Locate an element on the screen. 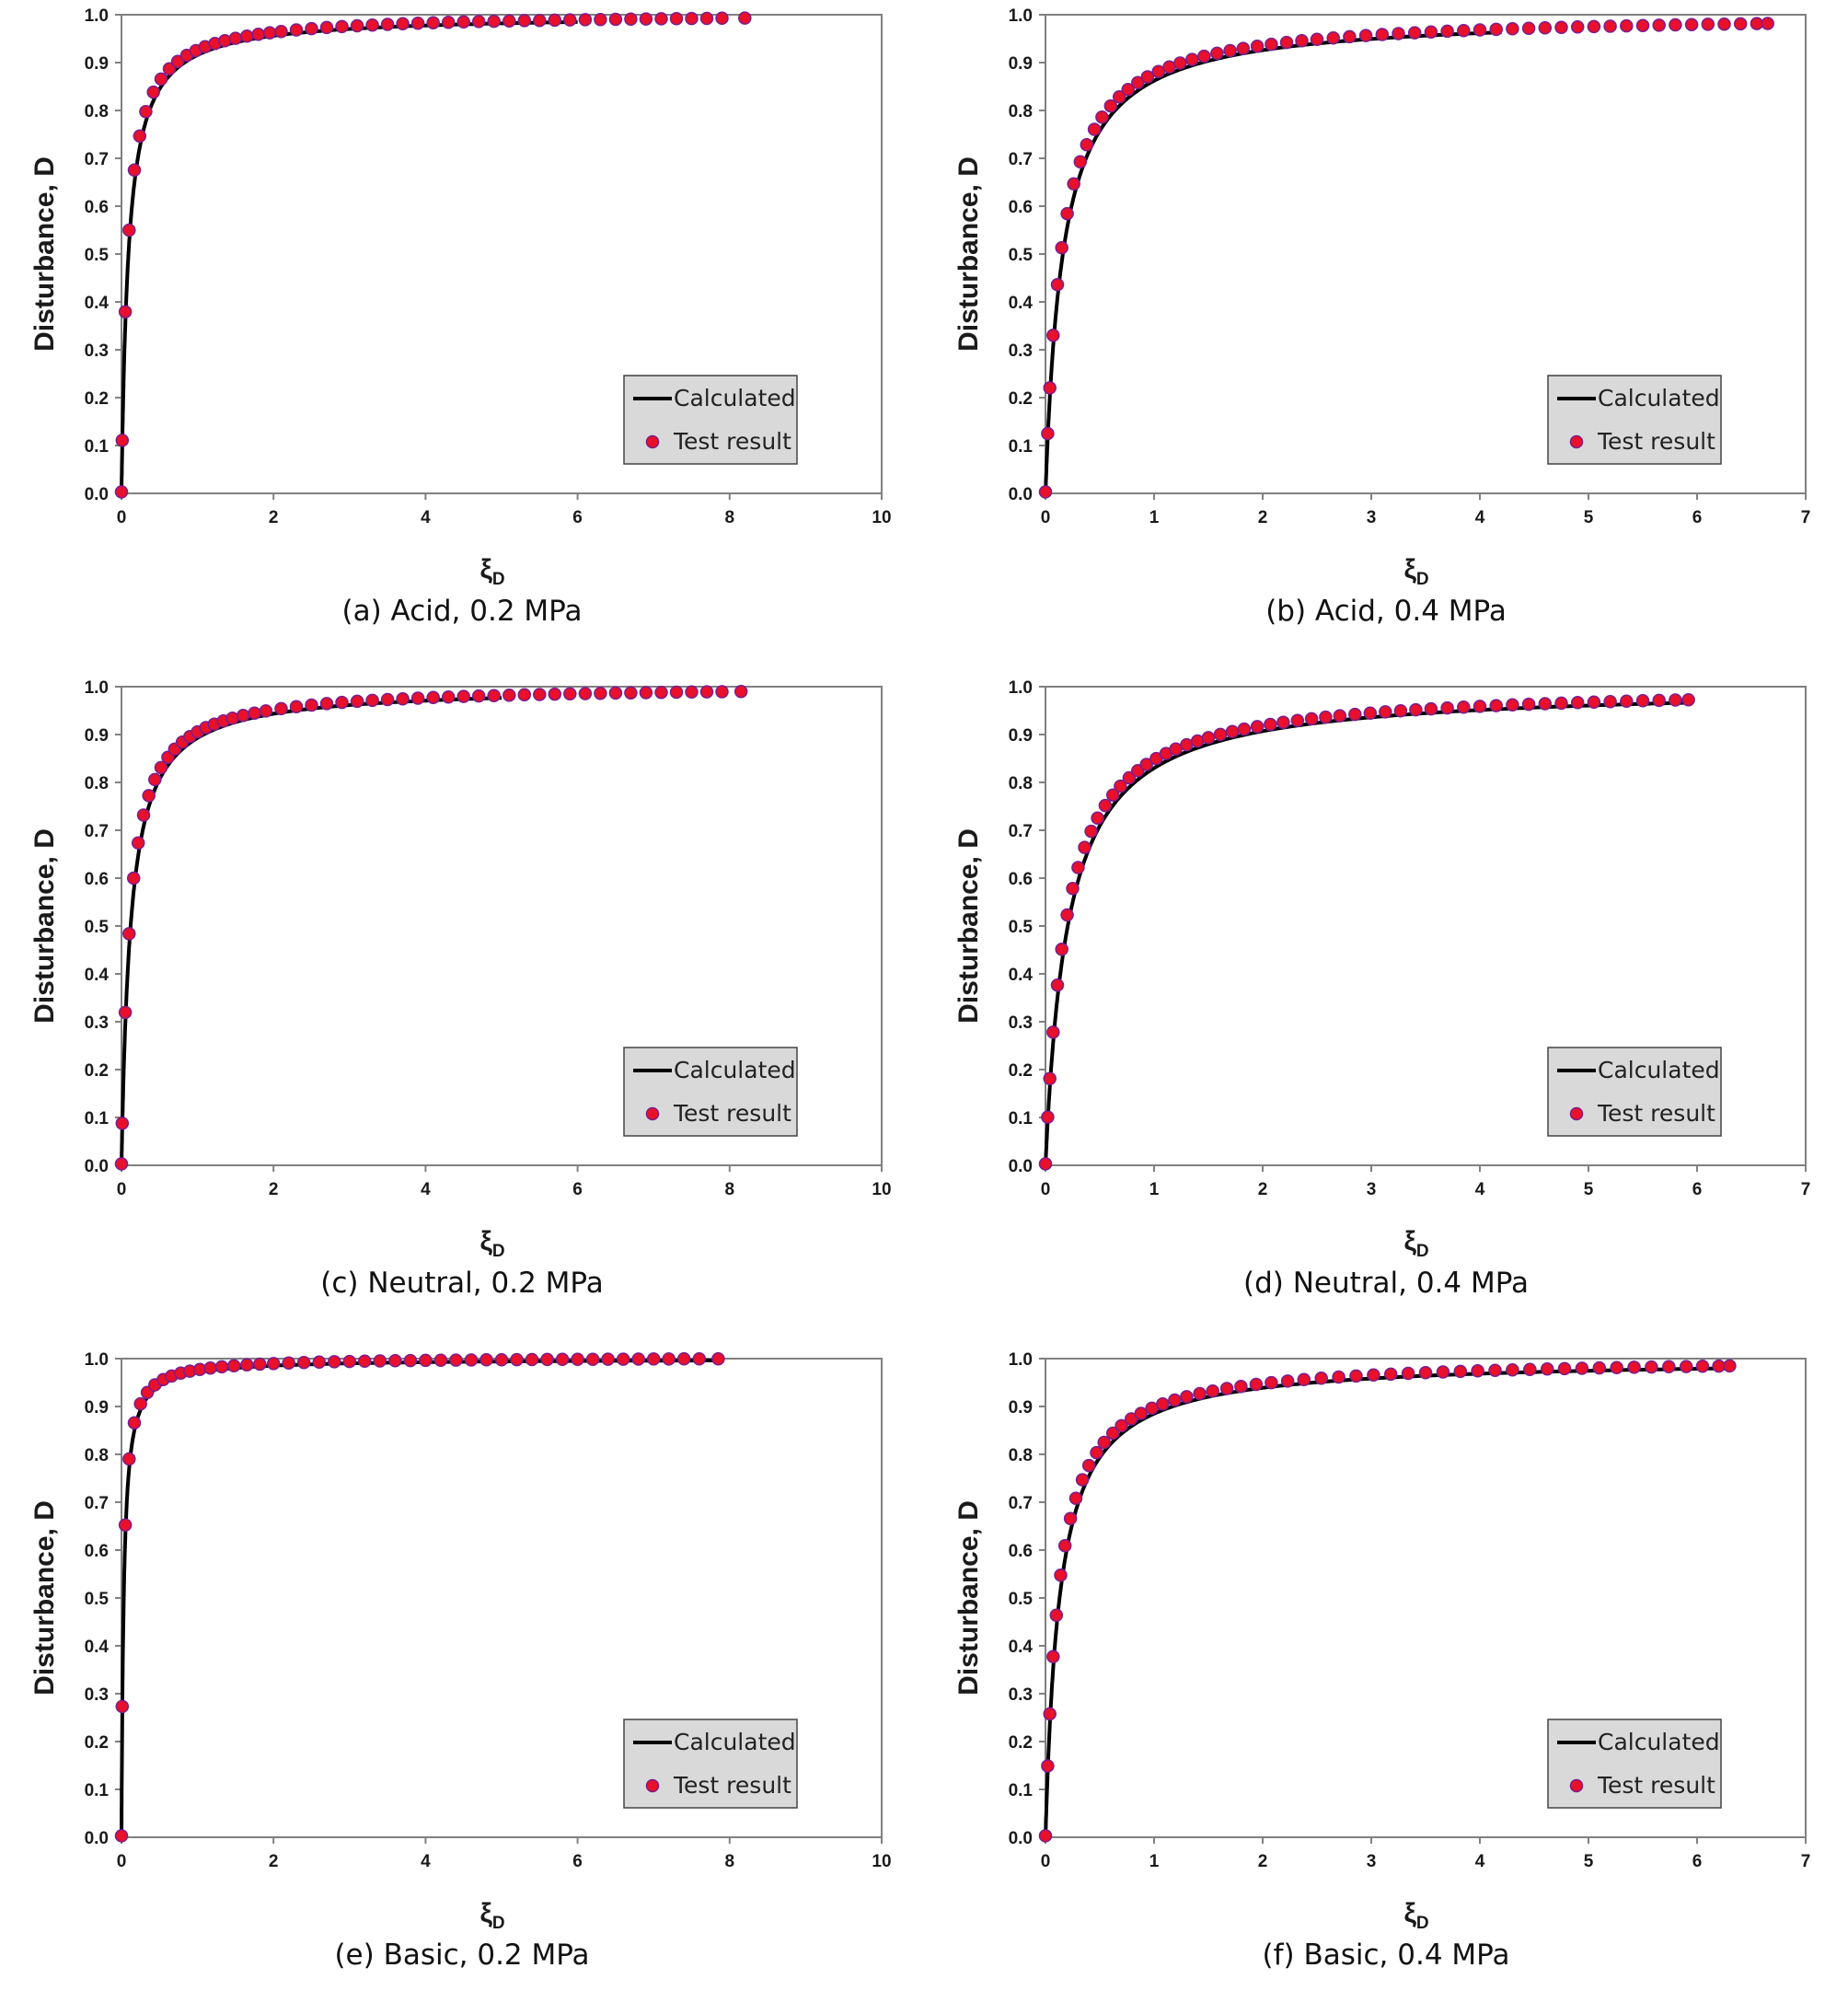 The image size is (1848, 2014). y-tick-label: 0.9 is located at coordinates (1021, 64).